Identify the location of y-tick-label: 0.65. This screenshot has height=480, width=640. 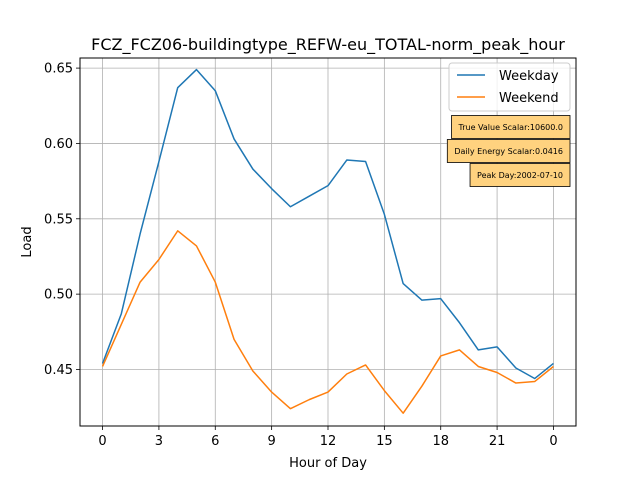
(58, 69).